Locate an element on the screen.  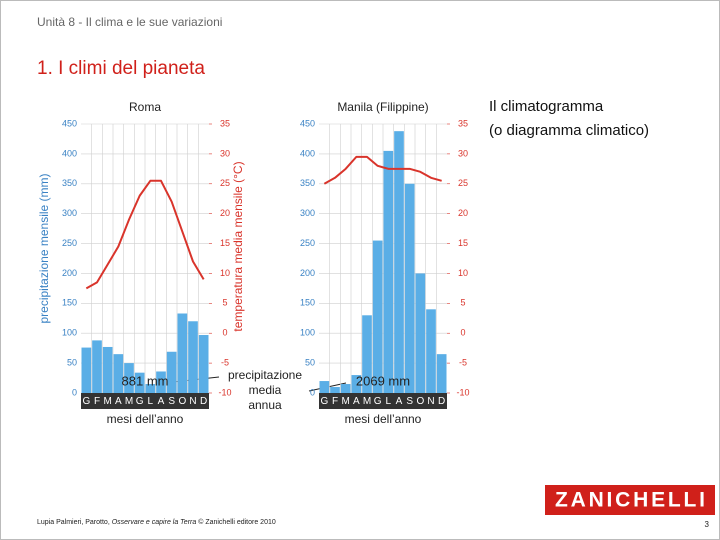
footer-text: Osservare e capire la Terra is located at coordinates (154, 522).